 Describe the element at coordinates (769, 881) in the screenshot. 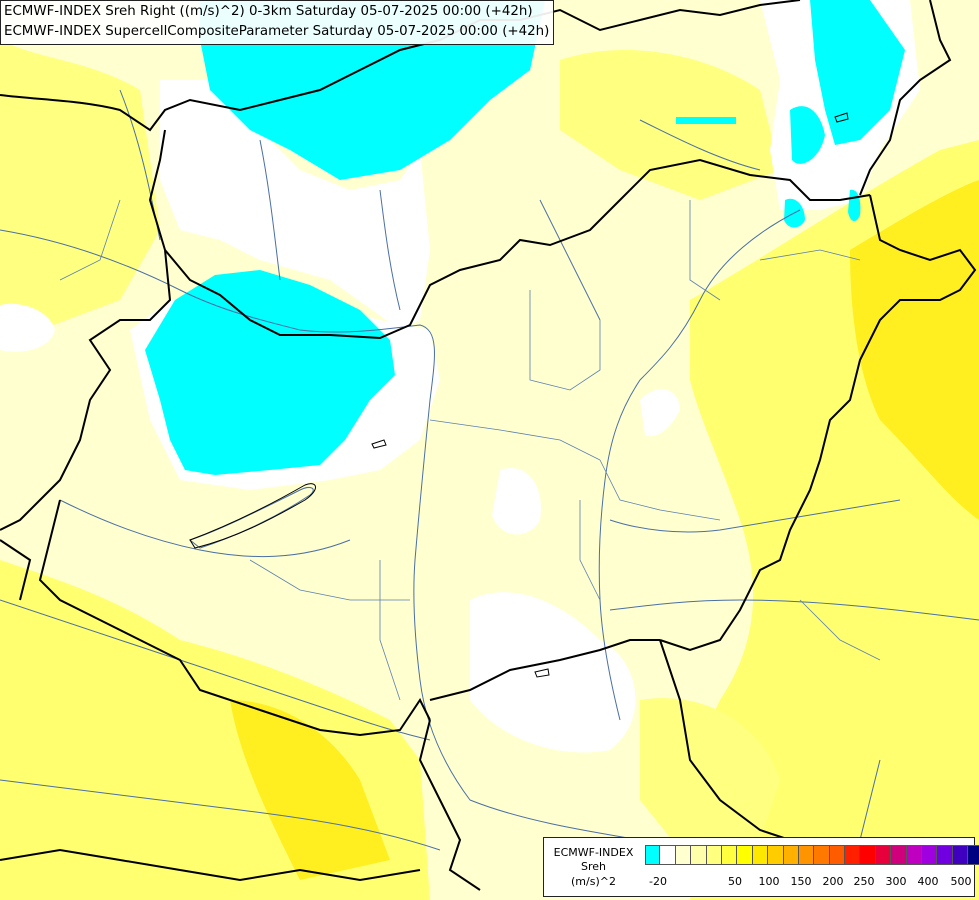

I see `legend-tick-label: 100` at that location.